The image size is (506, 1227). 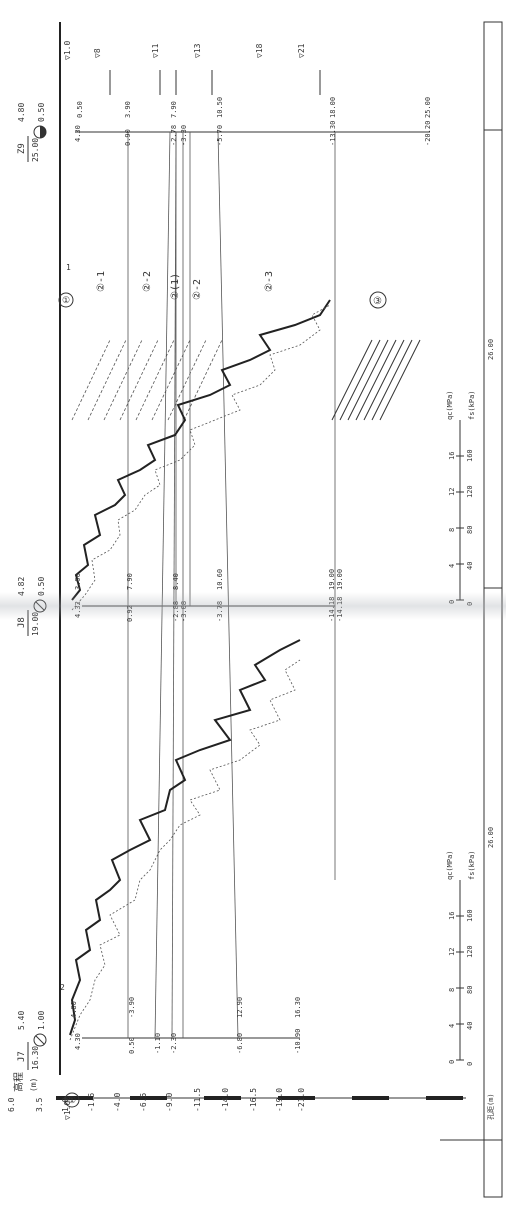 What do you see at coordinates (298, 1041) in the screenshot?
I see `borehole-elevation-label: -10.90` at bounding box center [298, 1041].